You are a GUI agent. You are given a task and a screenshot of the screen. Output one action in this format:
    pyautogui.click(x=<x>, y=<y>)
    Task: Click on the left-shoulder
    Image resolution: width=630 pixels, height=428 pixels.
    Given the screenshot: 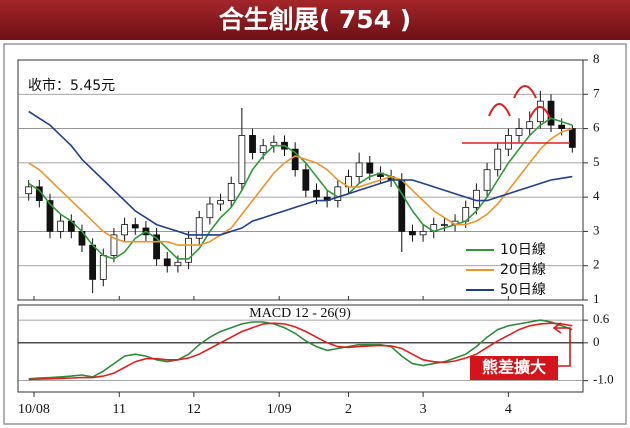 What is the action you would take?
    pyautogui.click(x=499, y=110)
    